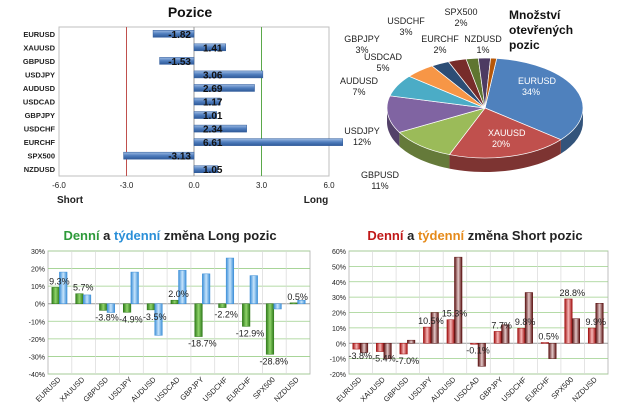 This screenshot has height=414, width=619. What do you see at coordinates (362, 39) in the screenshot?
I see `pie-slice-label: GBPJPY` at bounding box center [362, 39].